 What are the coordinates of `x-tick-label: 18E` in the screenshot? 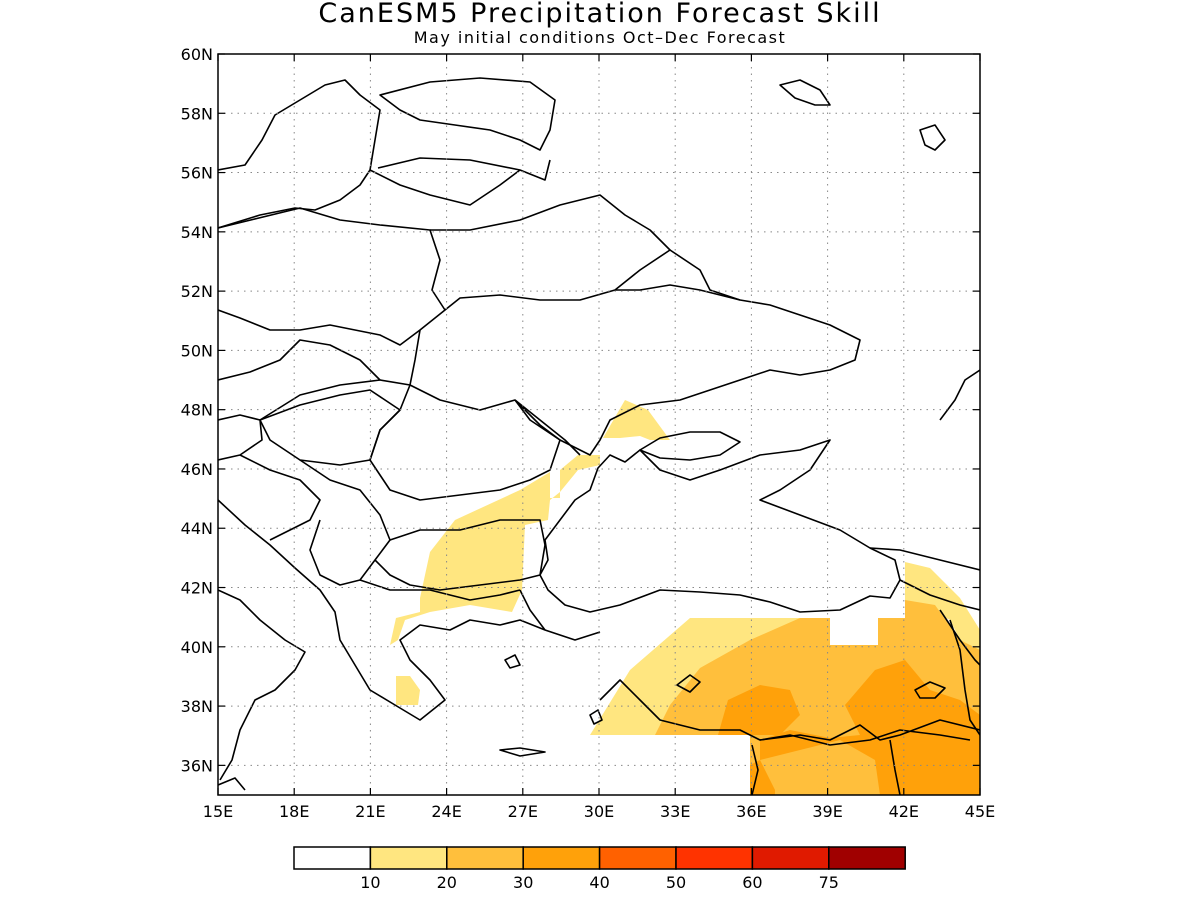 It's located at (294, 811).